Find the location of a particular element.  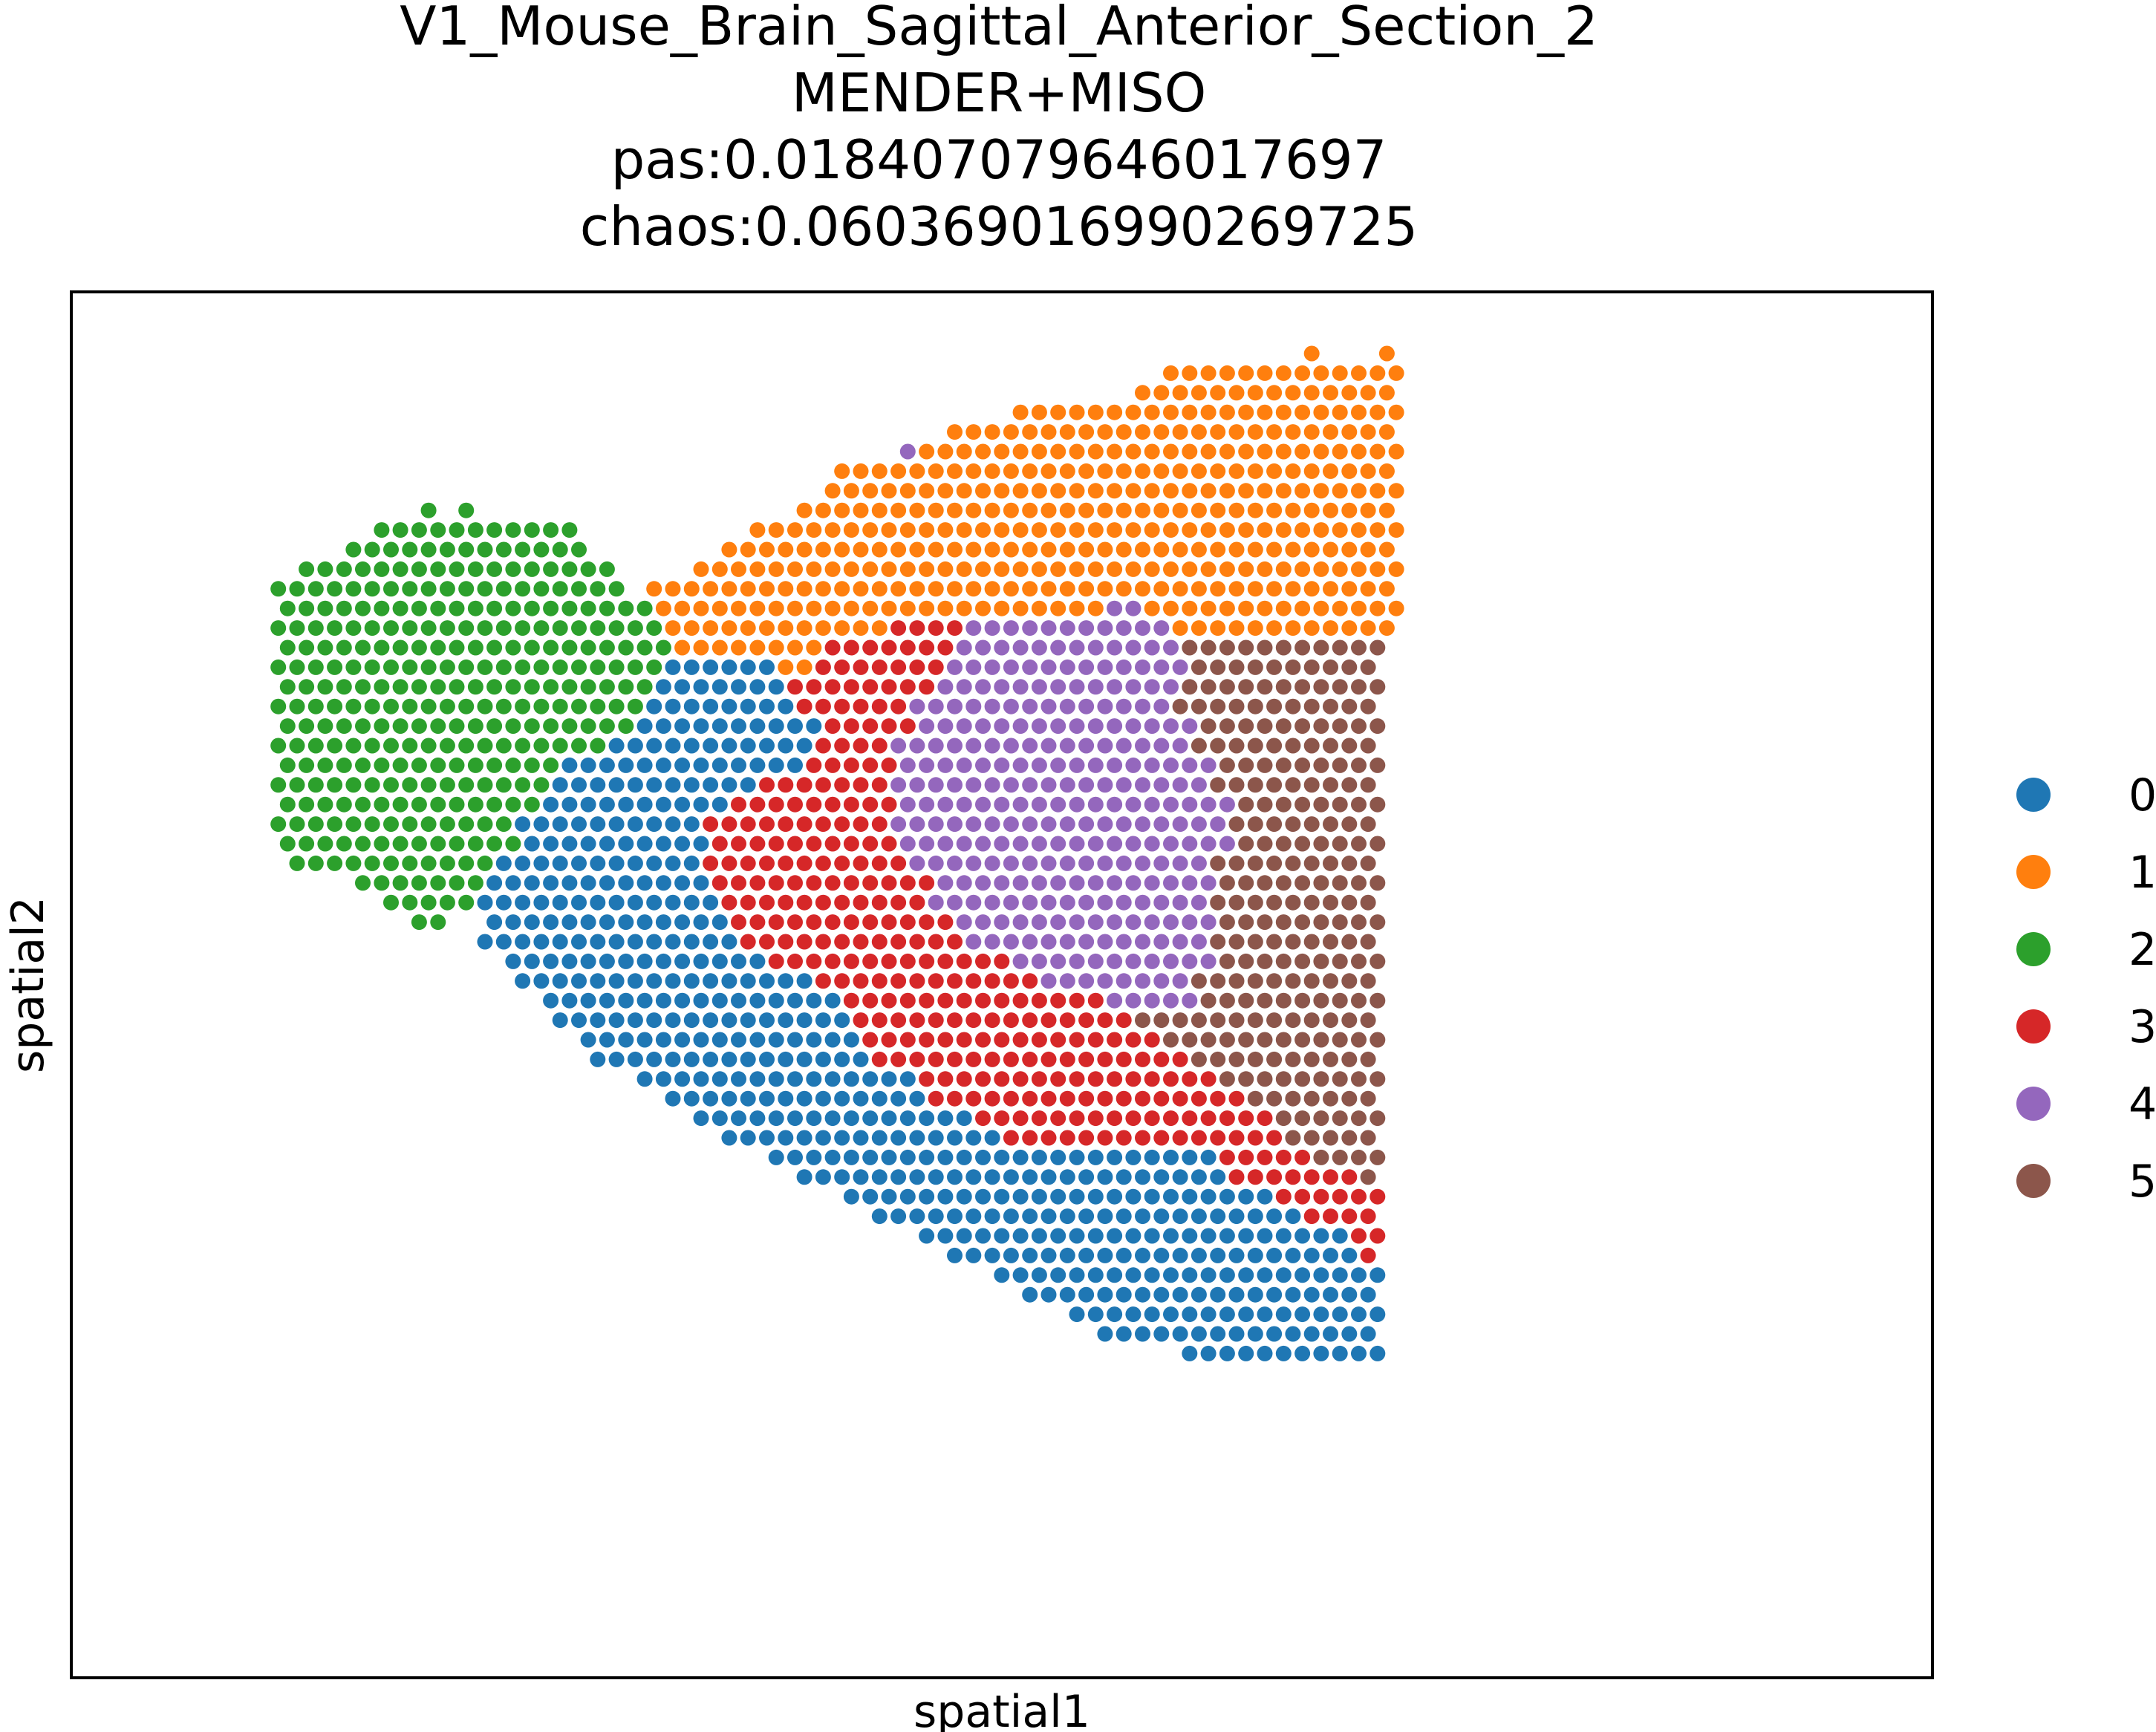

title-line-3: pas:0.018407079646017697 is located at coordinates (999, 159).